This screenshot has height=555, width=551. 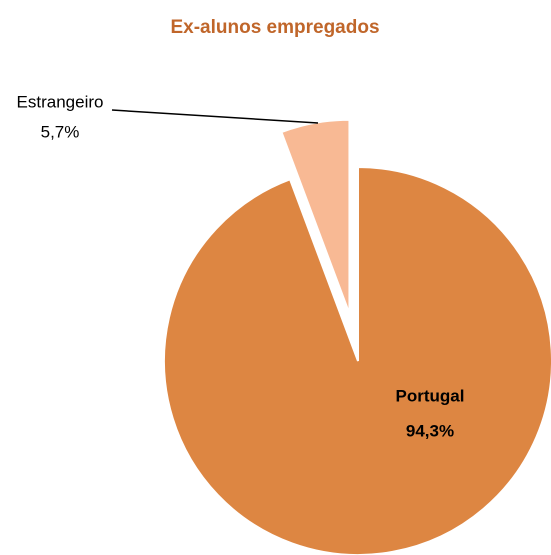 What do you see at coordinates (274, 27) in the screenshot?
I see `chart-title: Ex-alunos empregados` at bounding box center [274, 27].